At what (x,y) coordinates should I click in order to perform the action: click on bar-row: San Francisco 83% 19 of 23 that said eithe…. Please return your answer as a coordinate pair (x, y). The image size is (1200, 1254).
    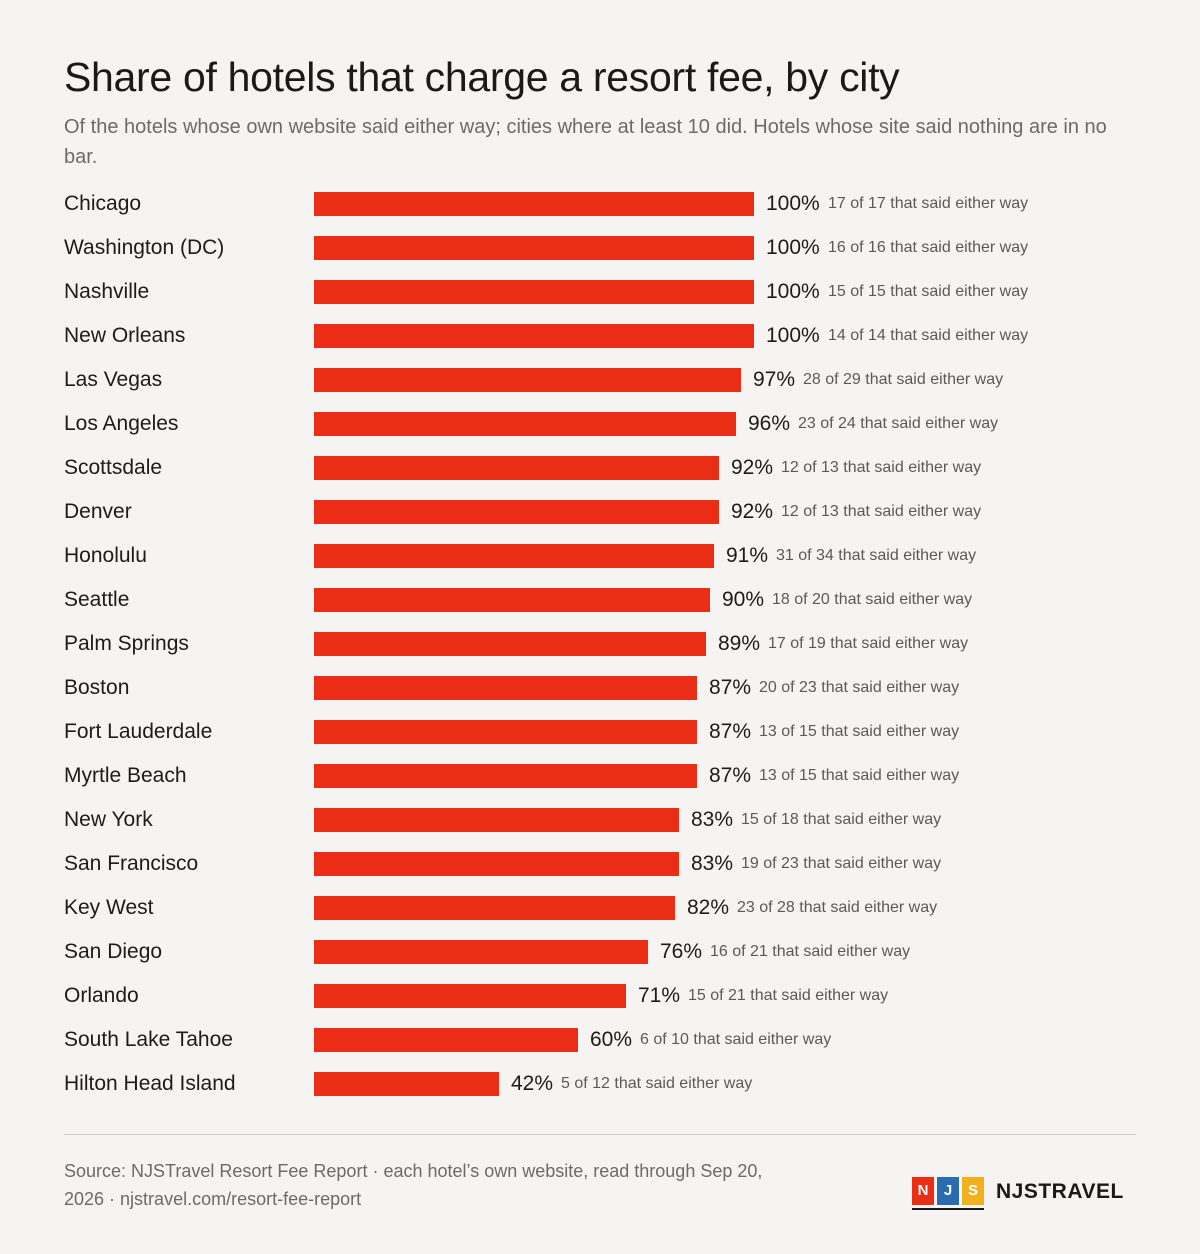
    Looking at the image, I should click on (600, 864).